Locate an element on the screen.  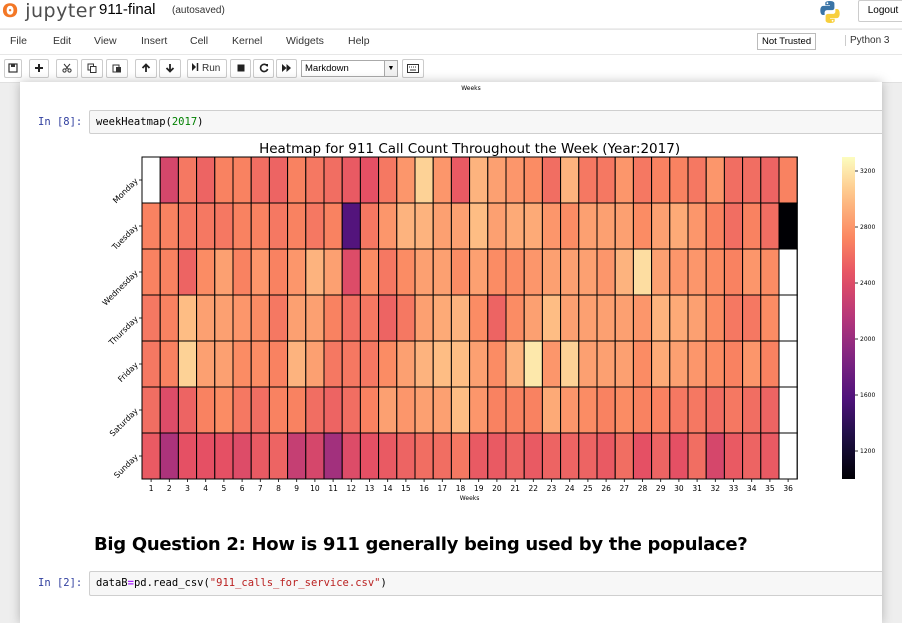
arrow-down-icon is located at coordinates (170, 68).